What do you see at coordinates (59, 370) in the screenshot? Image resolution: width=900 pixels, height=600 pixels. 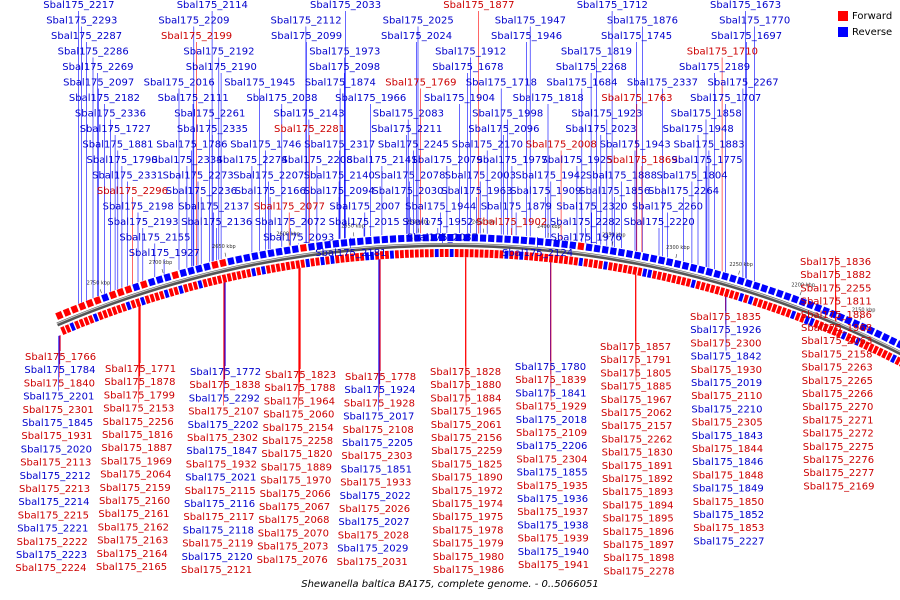 I see `gene-label: Sbal175_1784` at bounding box center [59, 370].